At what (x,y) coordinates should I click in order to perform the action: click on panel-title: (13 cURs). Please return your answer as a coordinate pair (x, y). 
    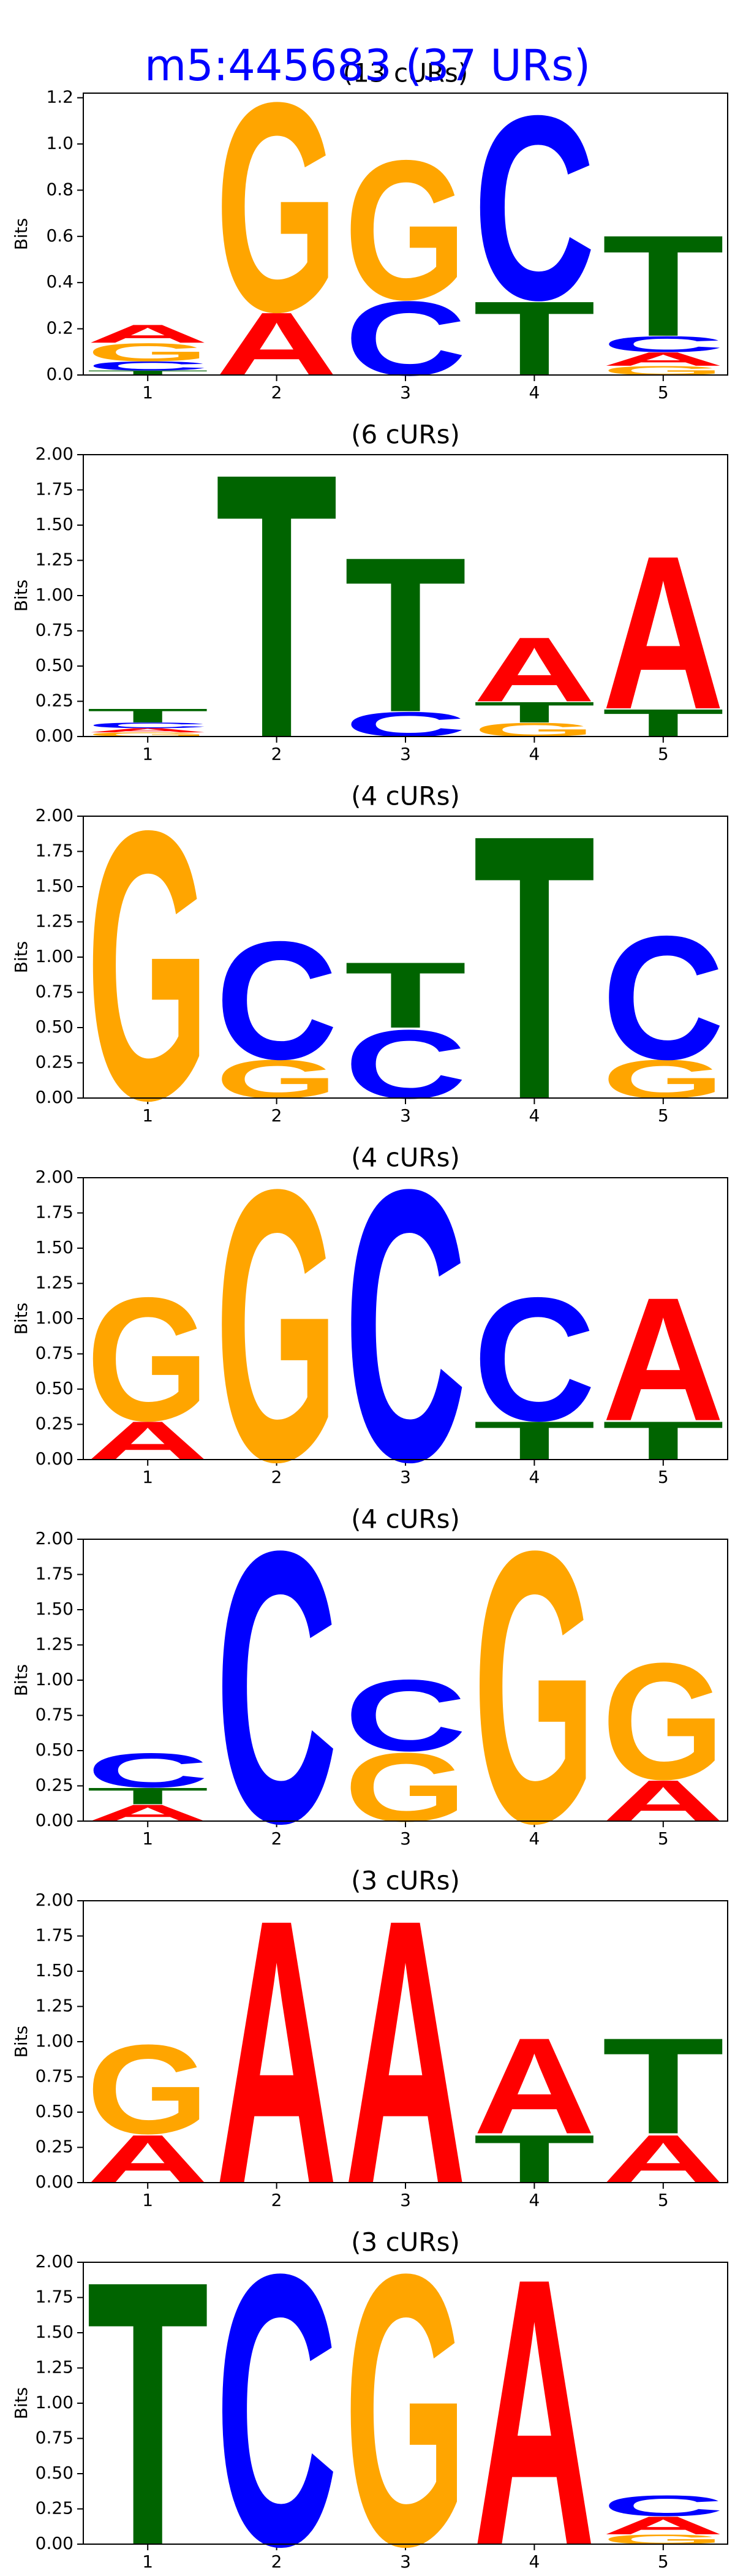
    Looking at the image, I should click on (405, 73).